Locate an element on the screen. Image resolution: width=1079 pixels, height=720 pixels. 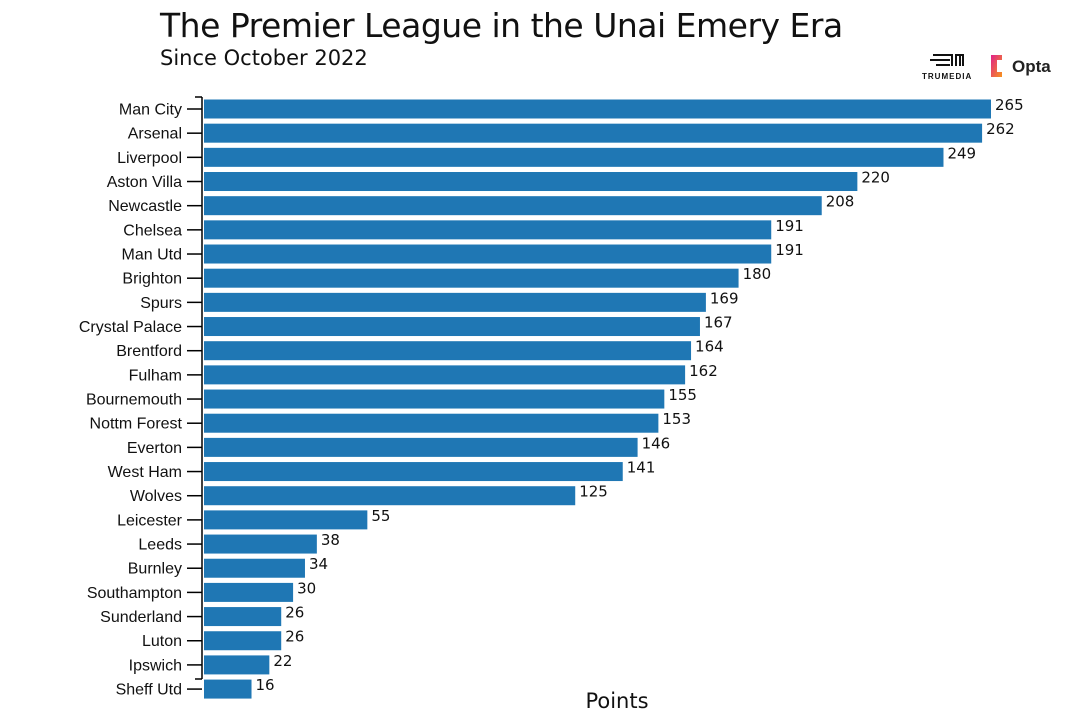
y-tick-label: Burnley is located at coordinates (155, 569).